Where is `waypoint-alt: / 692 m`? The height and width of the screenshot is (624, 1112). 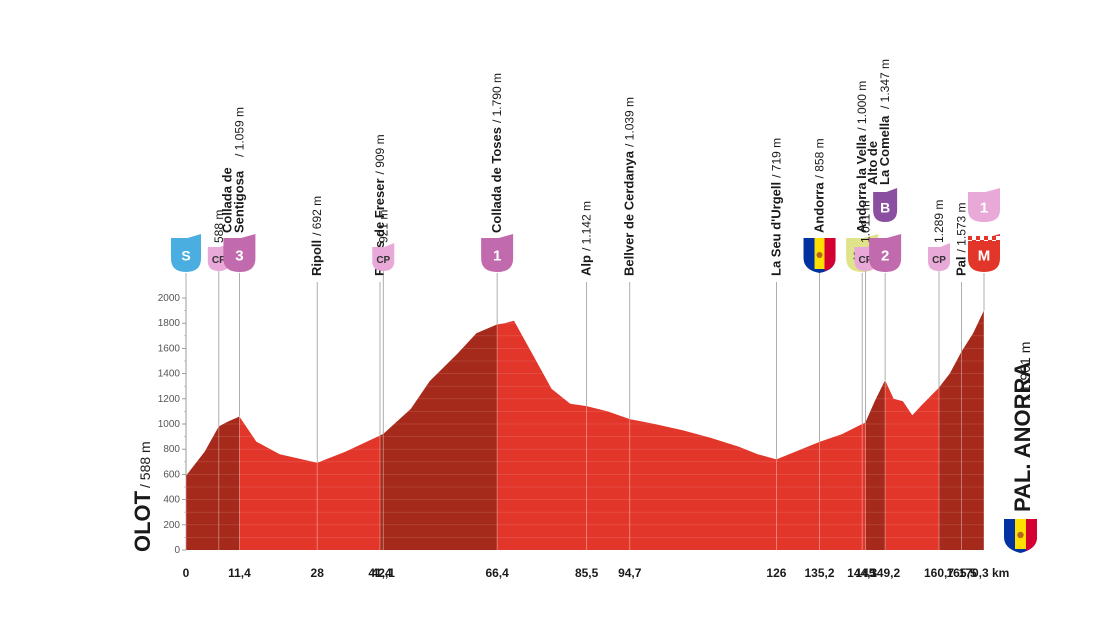 waypoint-alt: / 692 m is located at coordinates (317, 216).